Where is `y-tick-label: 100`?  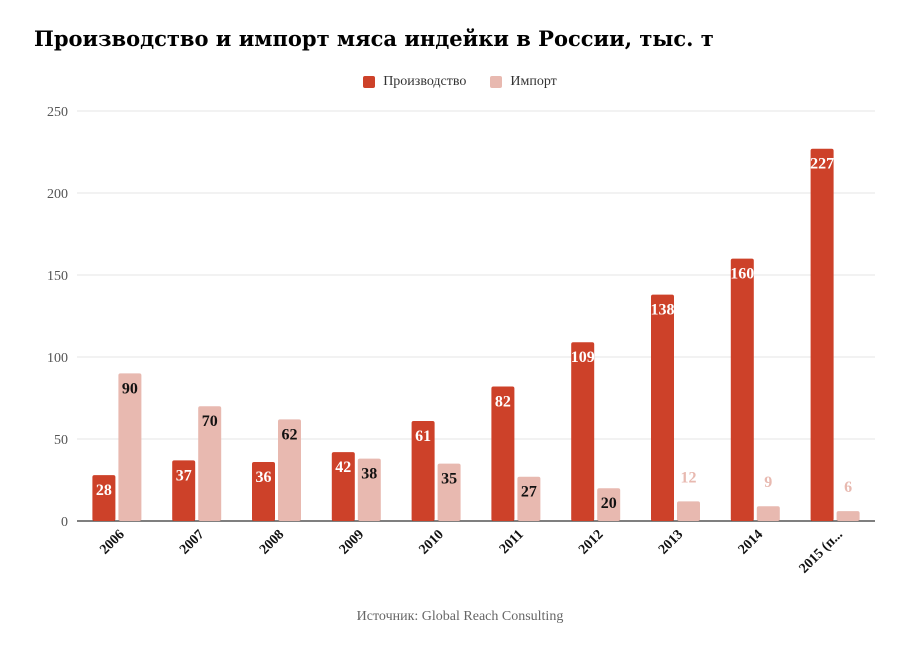 y-tick-label: 100 is located at coordinates (57, 358).